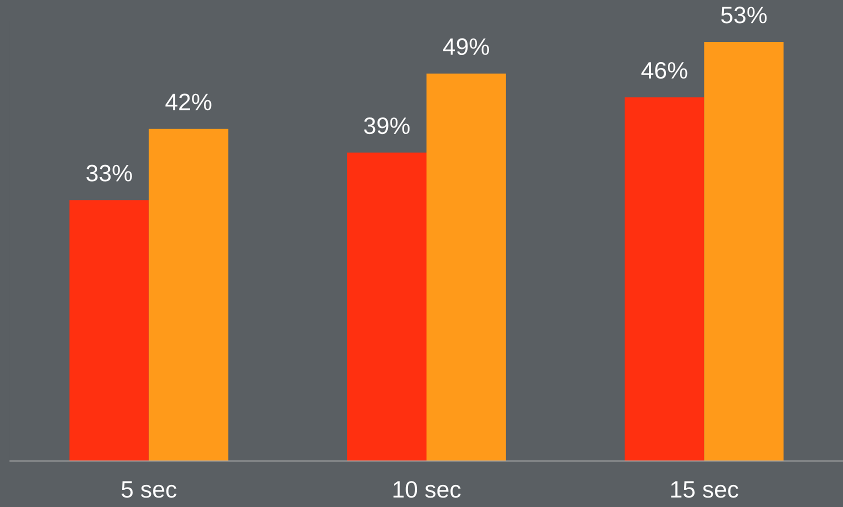 The image size is (843, 507). I want to click on data-label: 42%, so click(188, 102).